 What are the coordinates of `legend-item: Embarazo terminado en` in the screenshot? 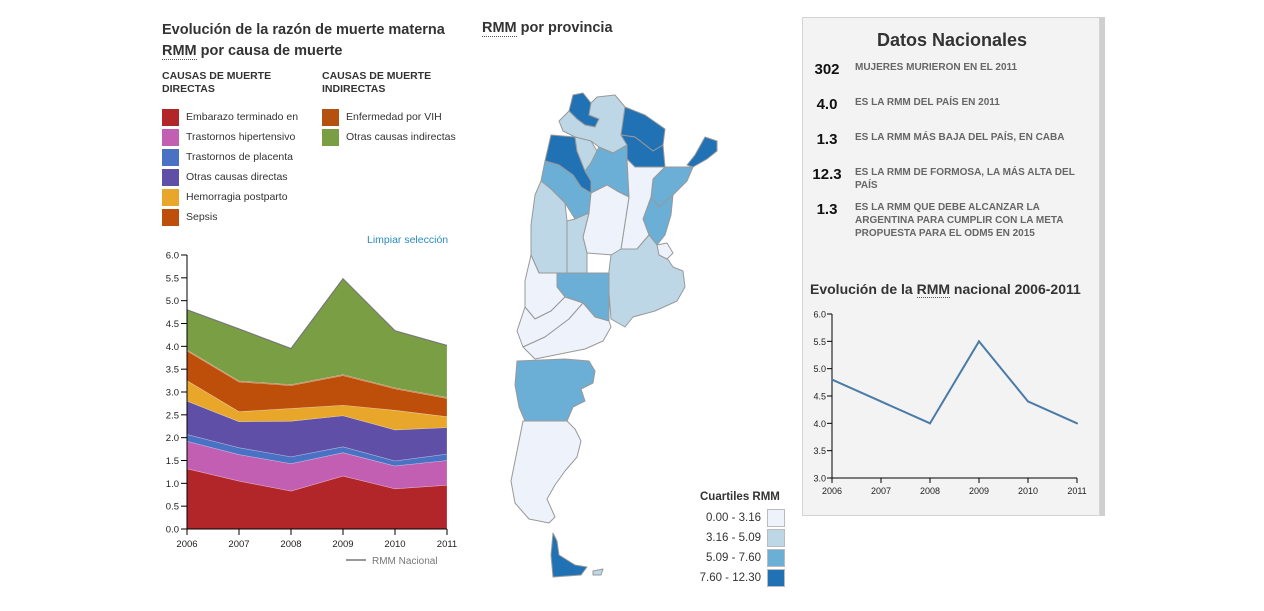 It's located at (231, 117).